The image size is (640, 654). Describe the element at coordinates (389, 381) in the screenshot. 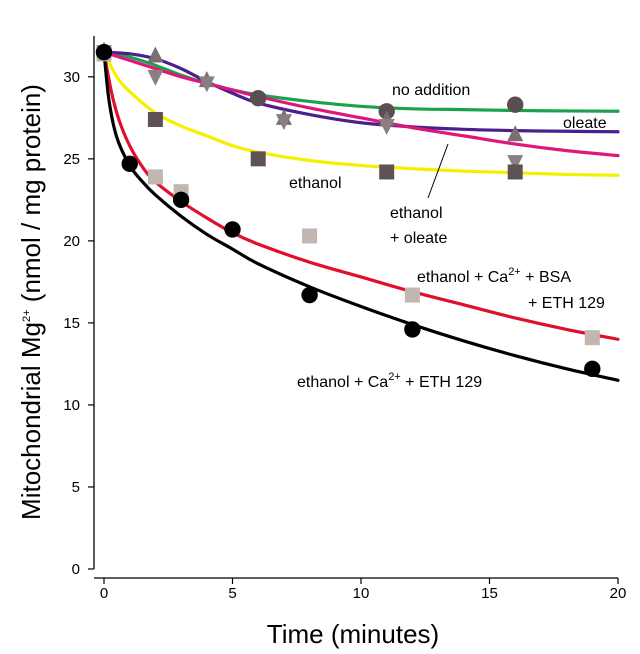

I see `label-eth: ethanol + Ca2+ + ETH 129` at that location.